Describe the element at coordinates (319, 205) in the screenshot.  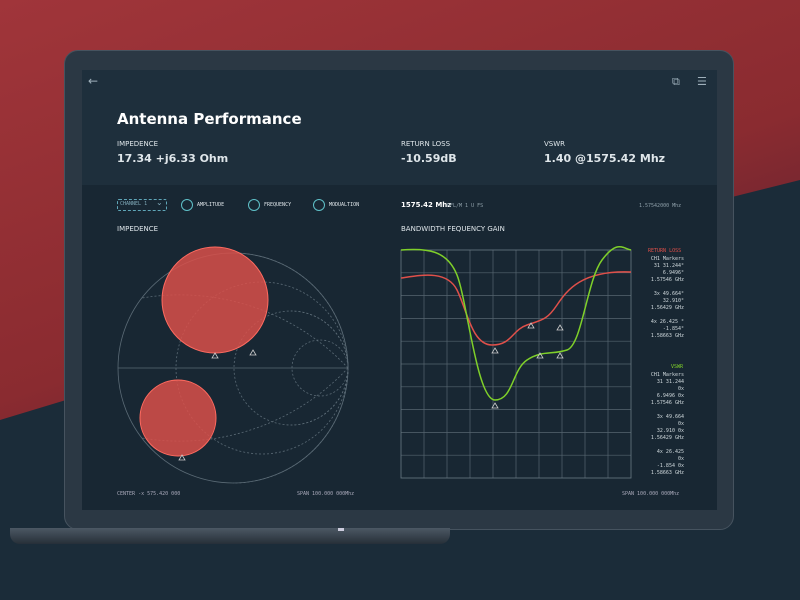
I see `radio-modulation` at that location.